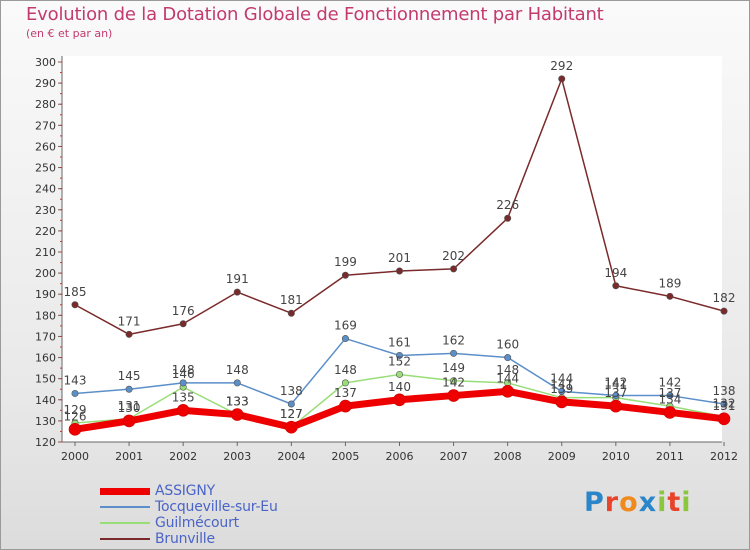  I want to click on y-tick-label: 280, so click(45, 104).